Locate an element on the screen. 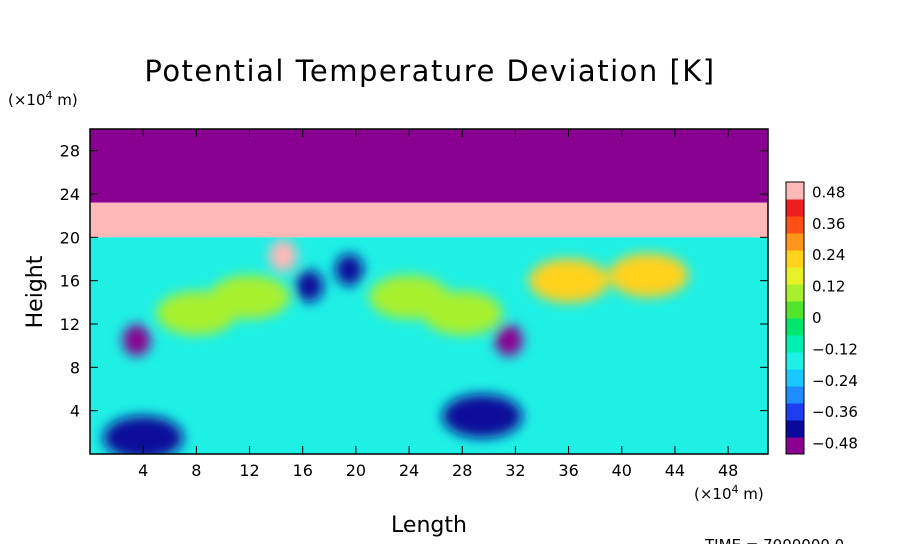 Image resolution: width=904 pixels, height=544 pixels. x-tick-label: 28 is located at coordinates (462, 470).